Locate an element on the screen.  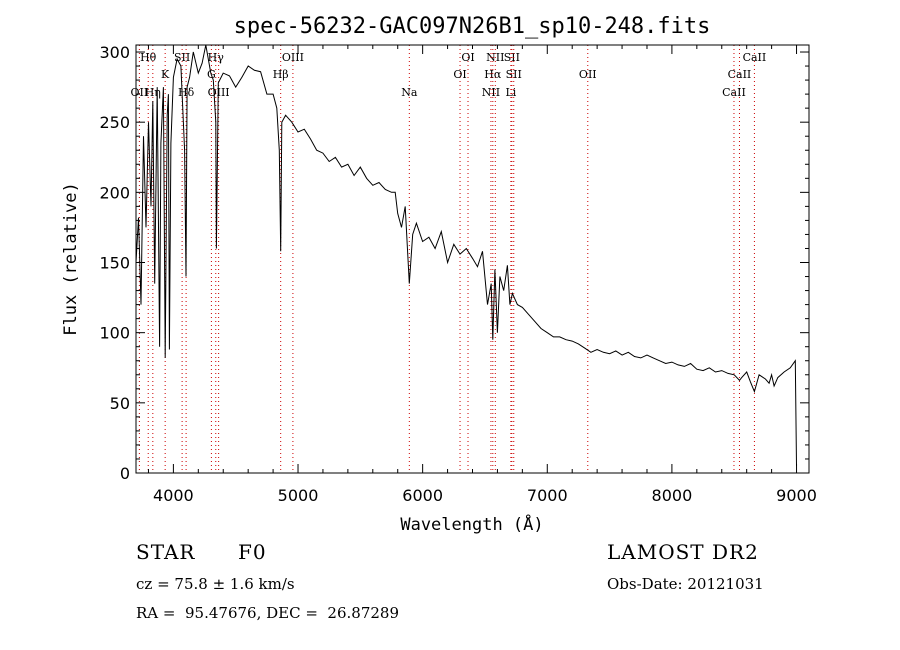
y-axis-label: Flux (relative) is located at coordinates (71, 259).